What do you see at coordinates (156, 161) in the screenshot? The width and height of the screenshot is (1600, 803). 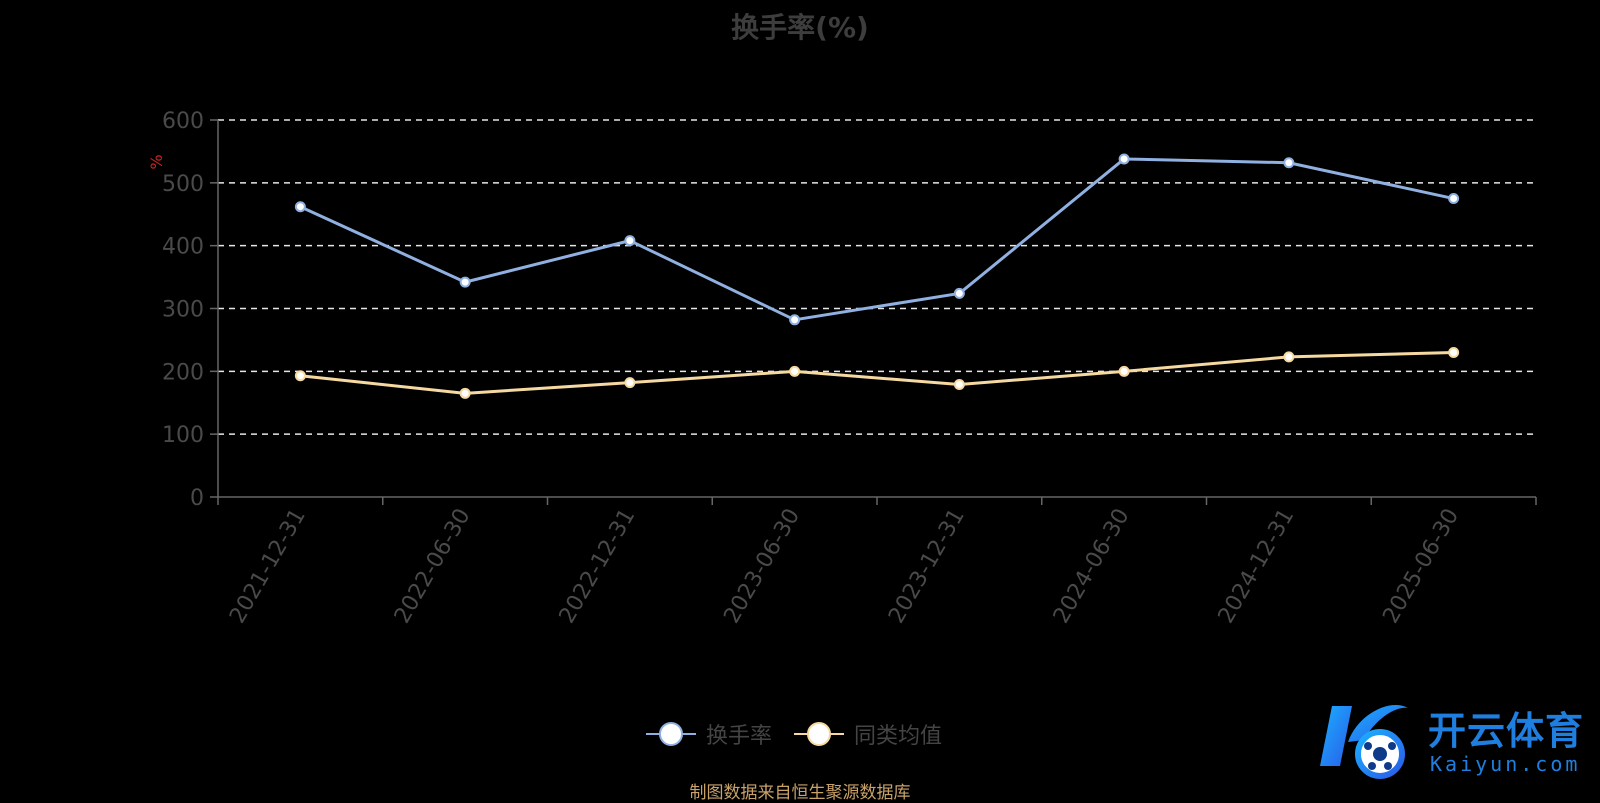 I see `y-axis-unit-label: %` at bounding box center [156, 161].